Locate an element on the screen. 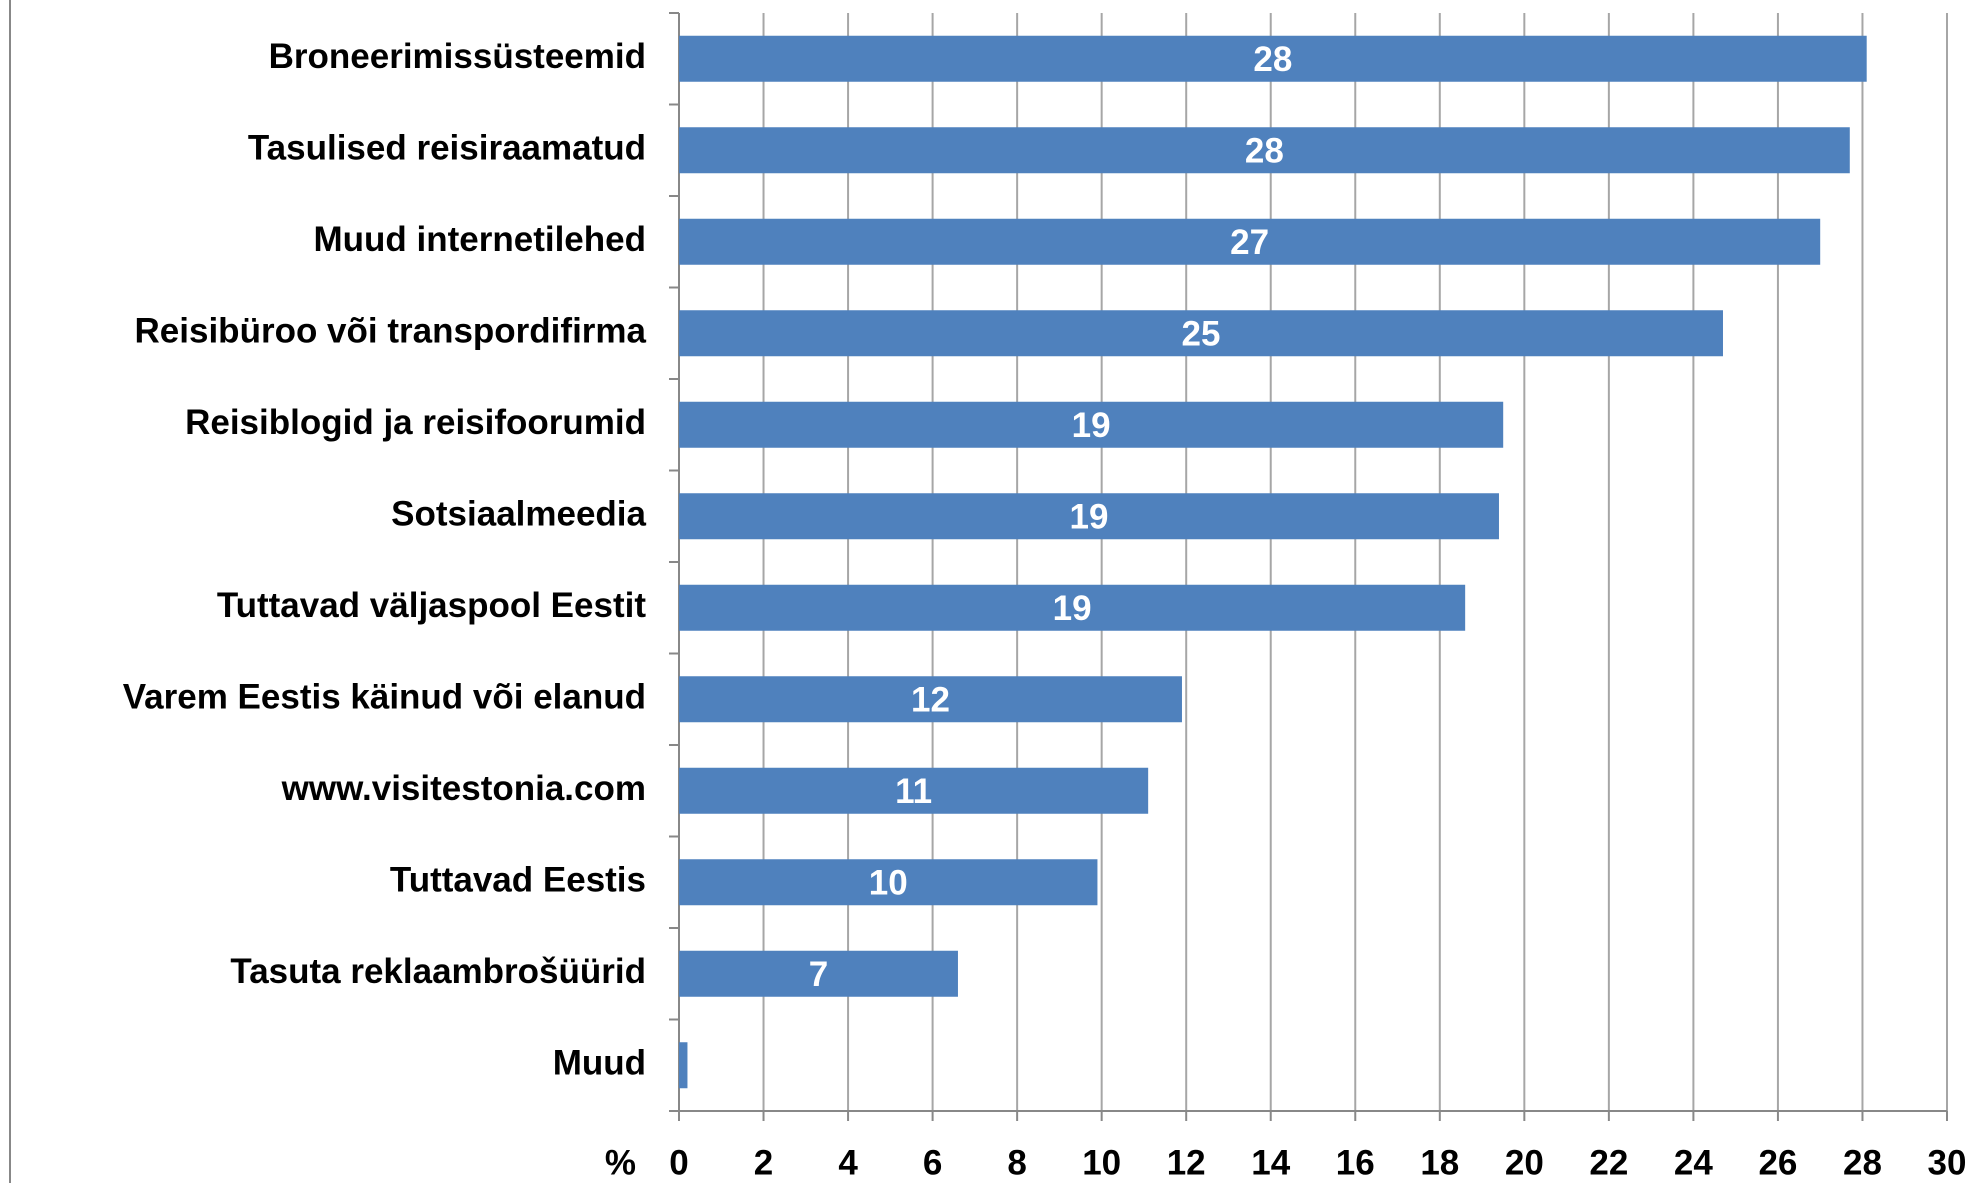 The image size is (1977, 1183). value-label: 12 is located at coordinates (930, 700).